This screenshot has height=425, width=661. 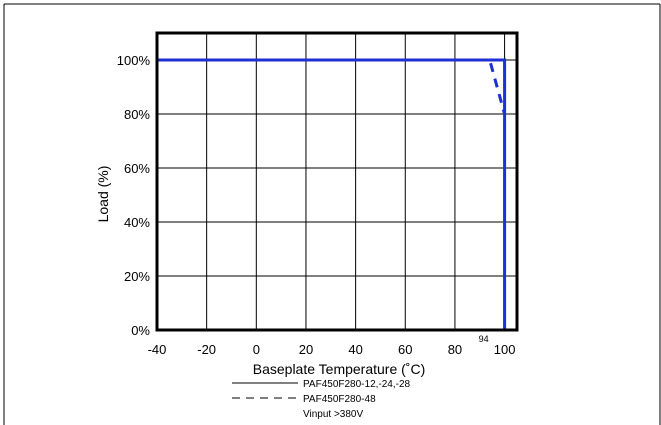 I want to click on x-tick-label: 80, so click(x=455, y=349).